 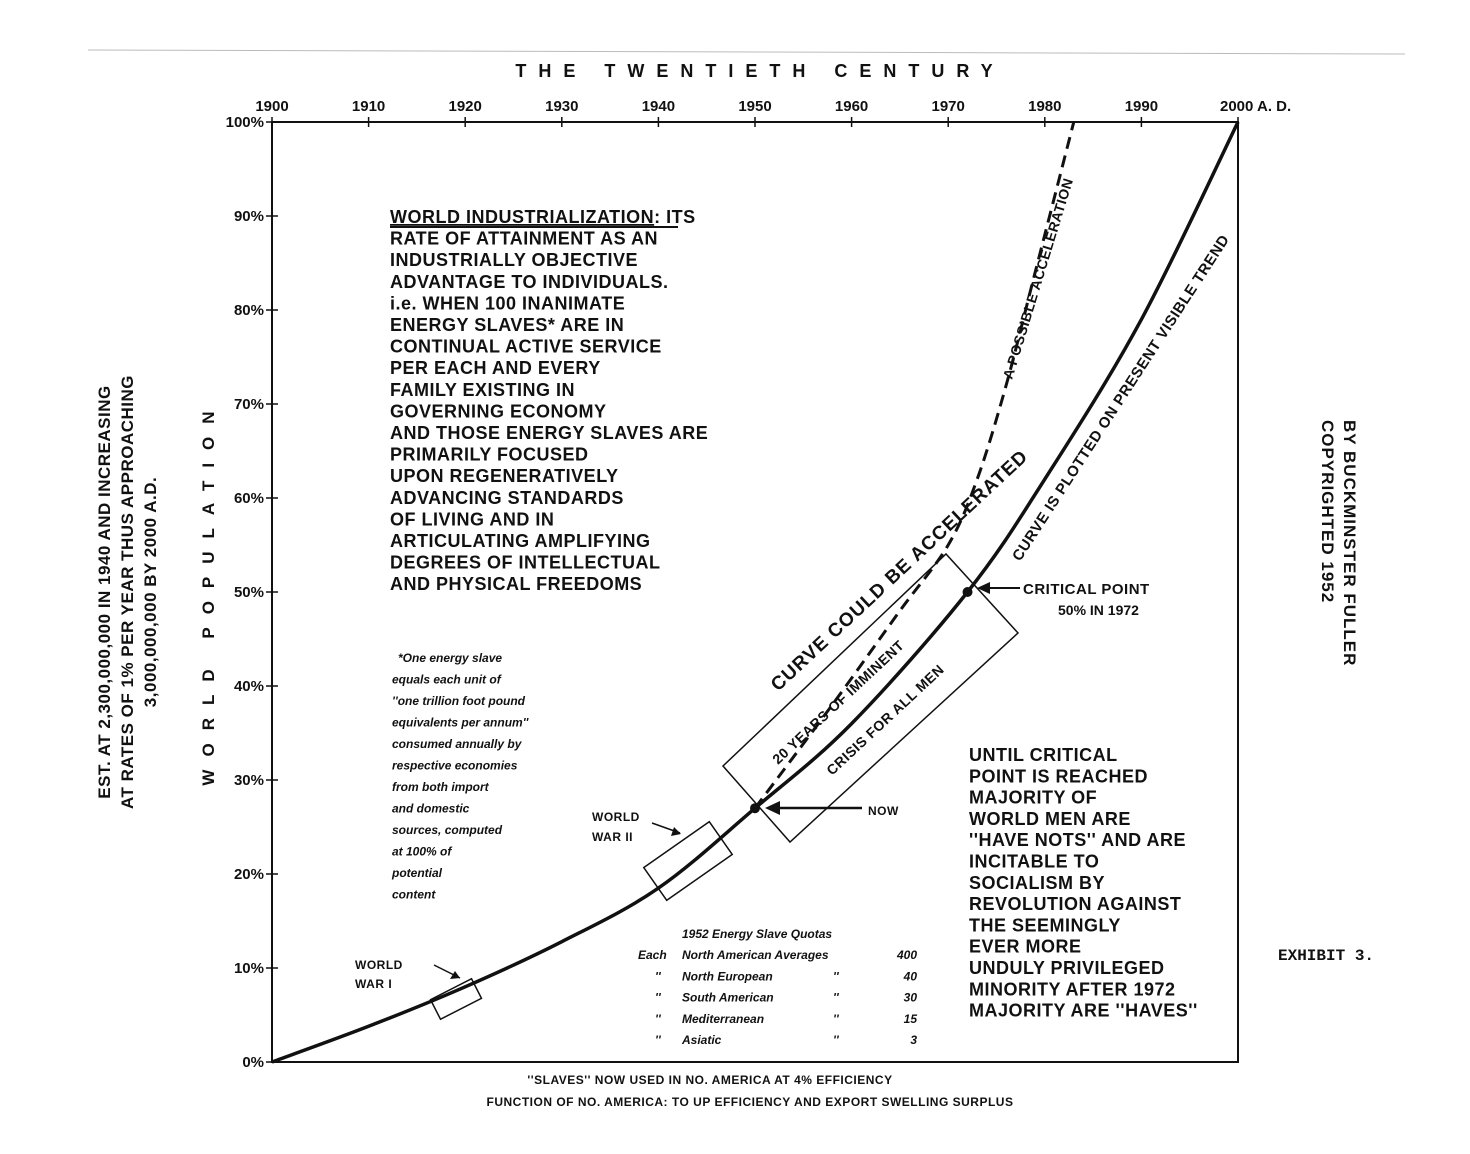 What do you see at coordinates (441, 787) in the screenshot?
I see `footnote-line: from both import` at bounding box center [441, 787].